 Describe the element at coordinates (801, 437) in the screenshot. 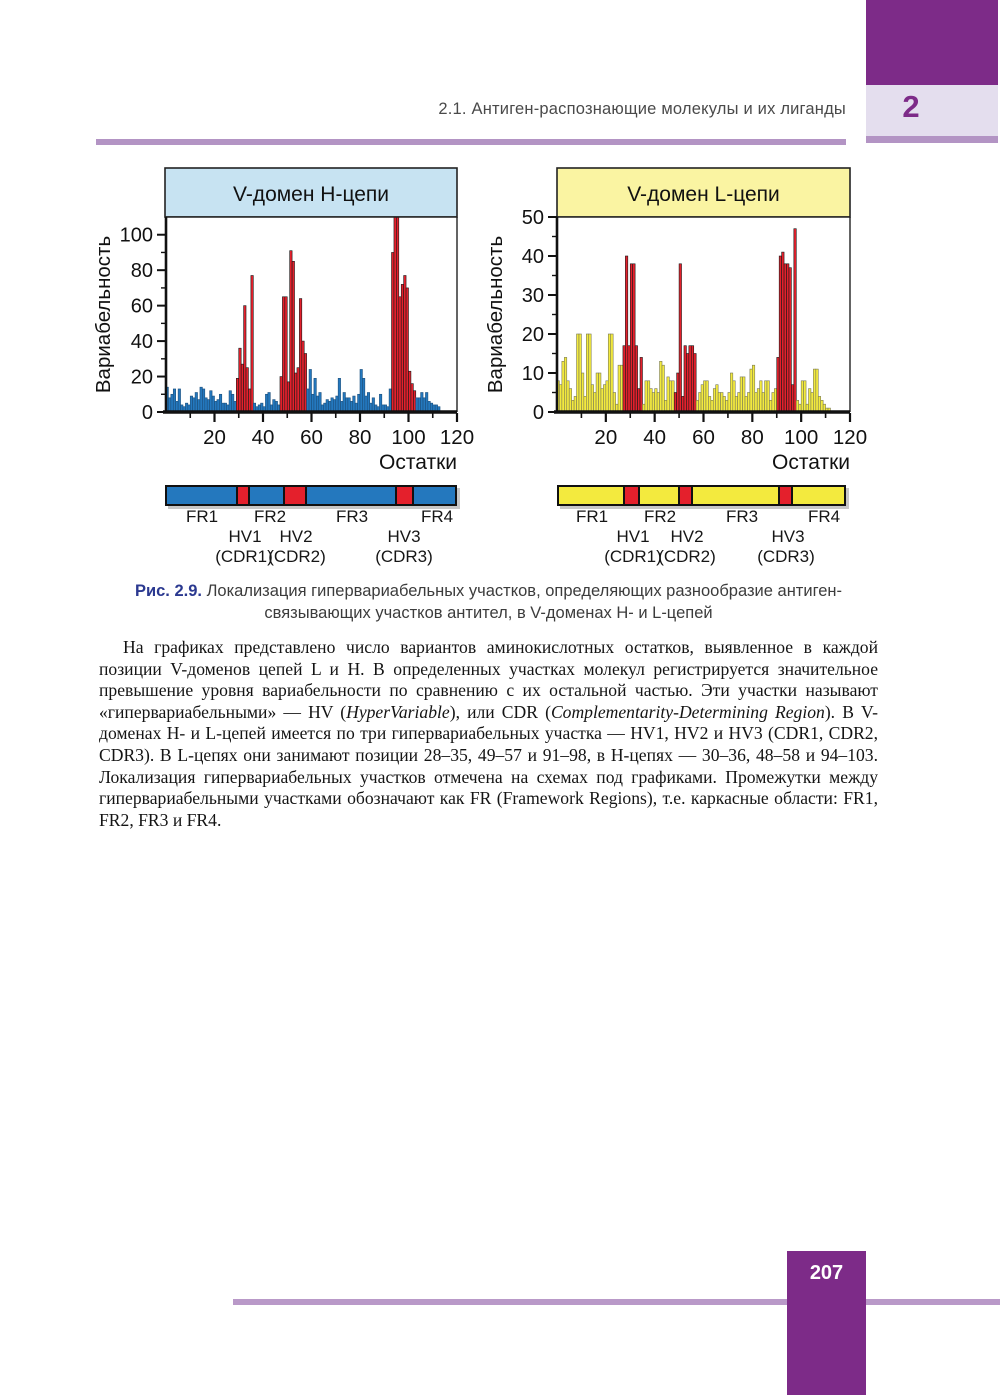

I see `x-tick-label: 100` at that location.